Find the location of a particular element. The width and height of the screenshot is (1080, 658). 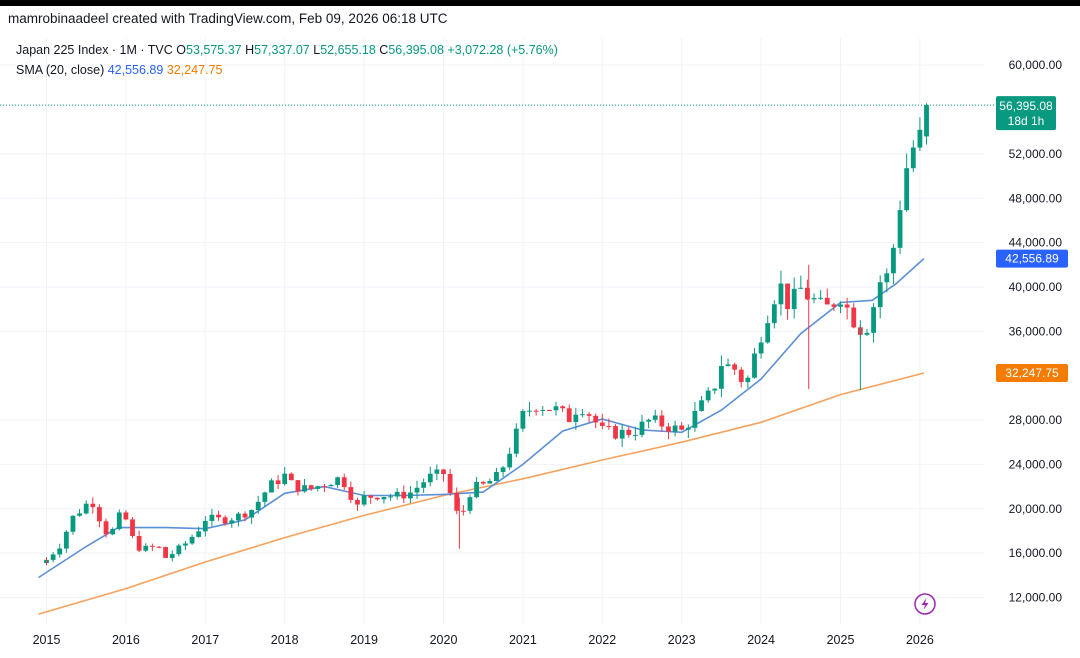

legend-symbol: Japan 225 Index · 1M · TVC is located at coordinates (94, 50).